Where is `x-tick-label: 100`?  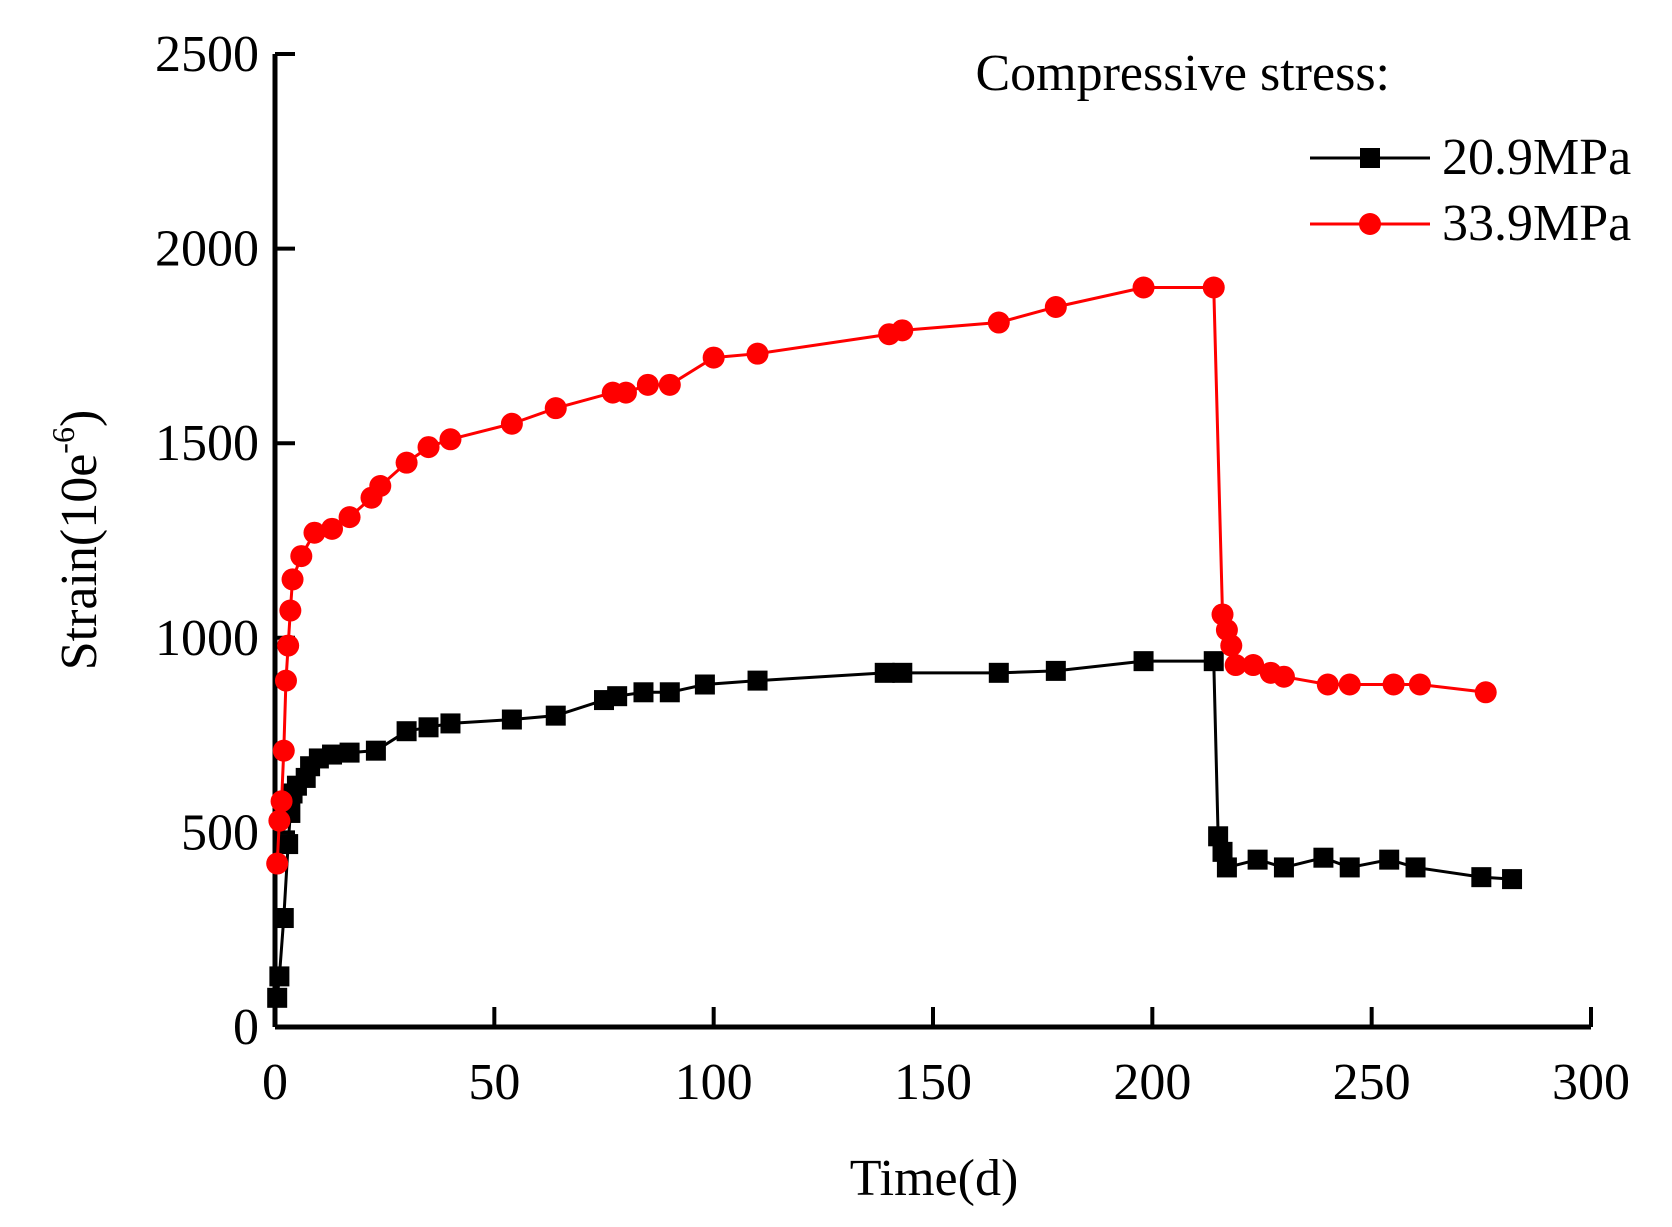
x-tick-label: 100 is located at coordinates (714, 1082).